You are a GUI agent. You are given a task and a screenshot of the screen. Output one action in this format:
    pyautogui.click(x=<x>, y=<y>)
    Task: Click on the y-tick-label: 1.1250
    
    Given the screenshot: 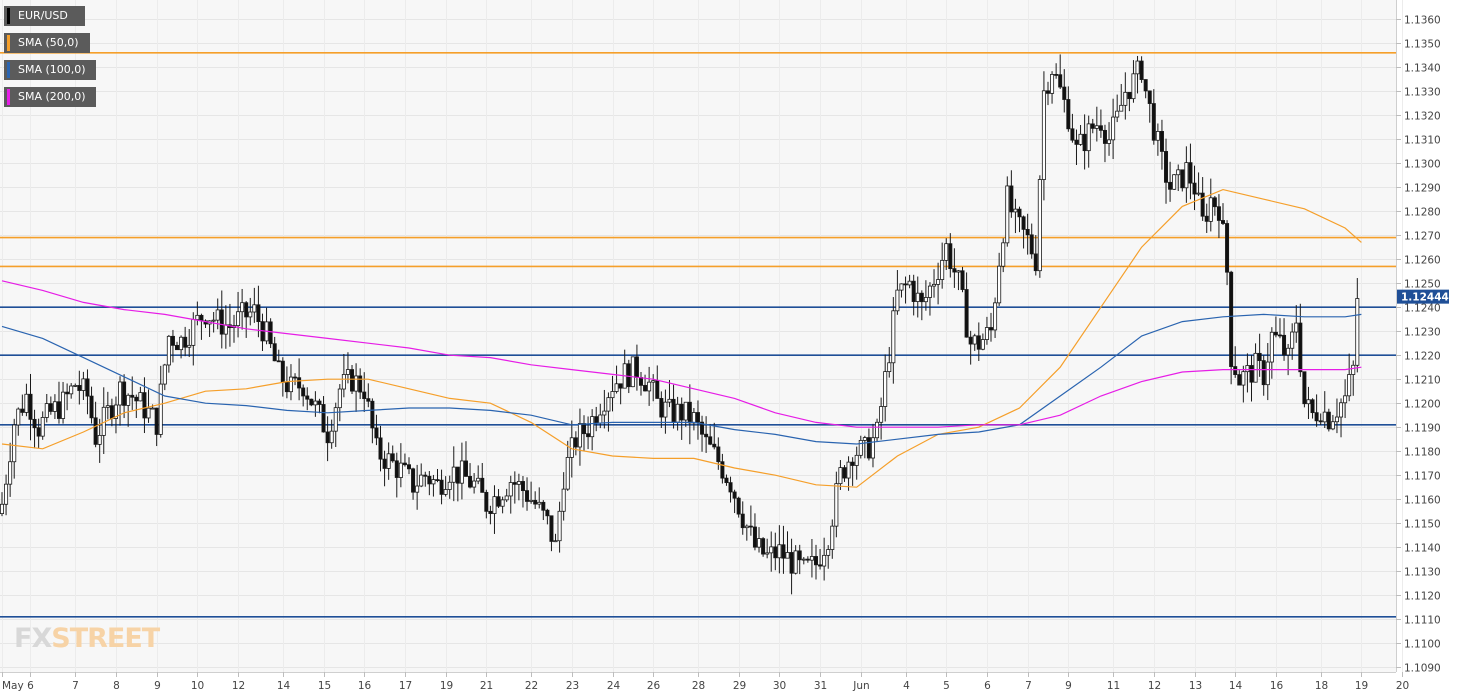 What is the action you would take?
    pyautogui.click(x=1422, y=285)
    